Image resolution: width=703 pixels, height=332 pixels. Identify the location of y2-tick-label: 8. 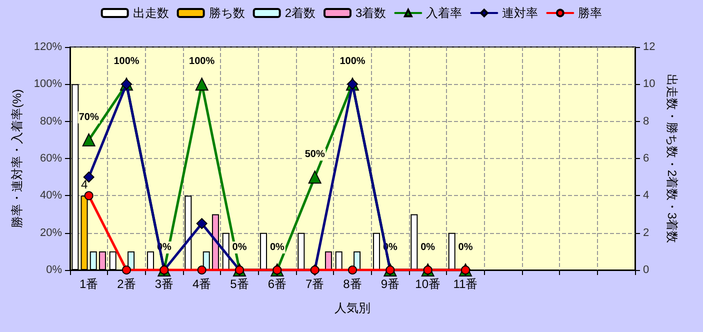
(646, 121).